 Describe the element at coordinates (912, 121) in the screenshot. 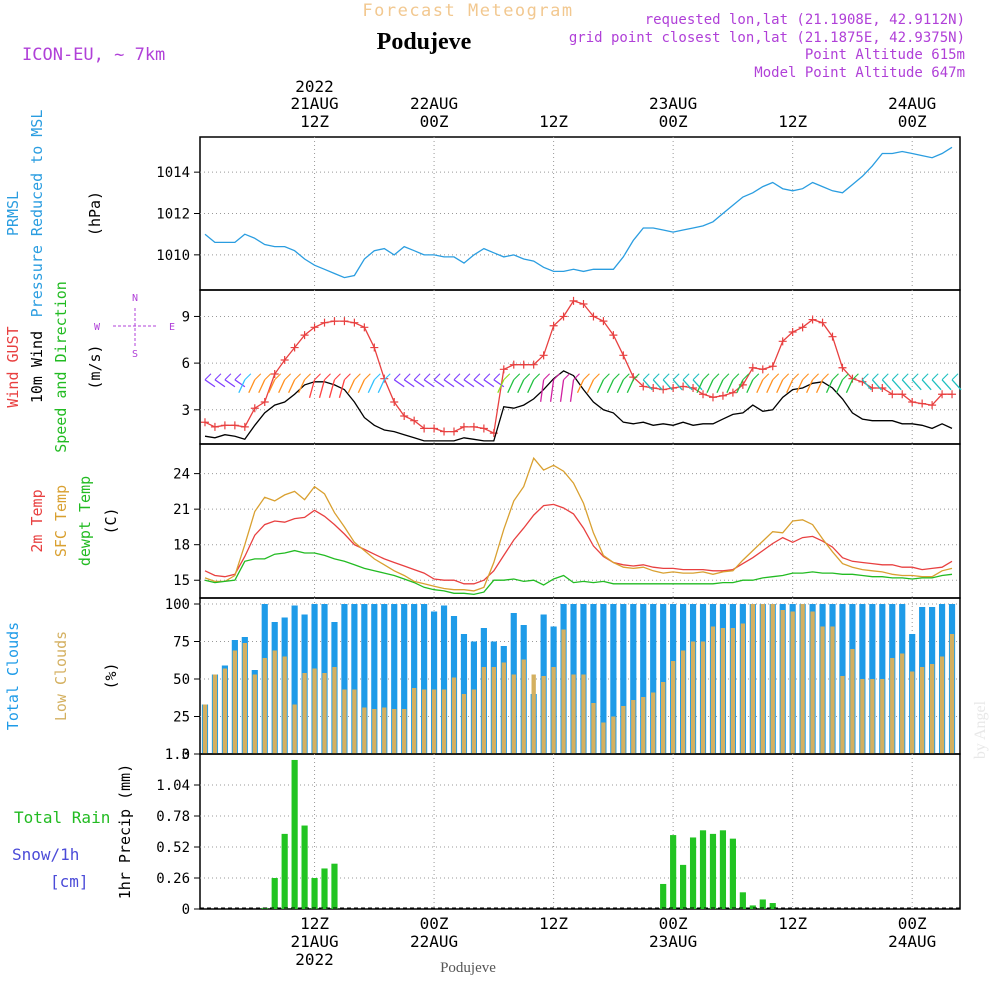

I see `top-time-hour: 00Z` at that location.